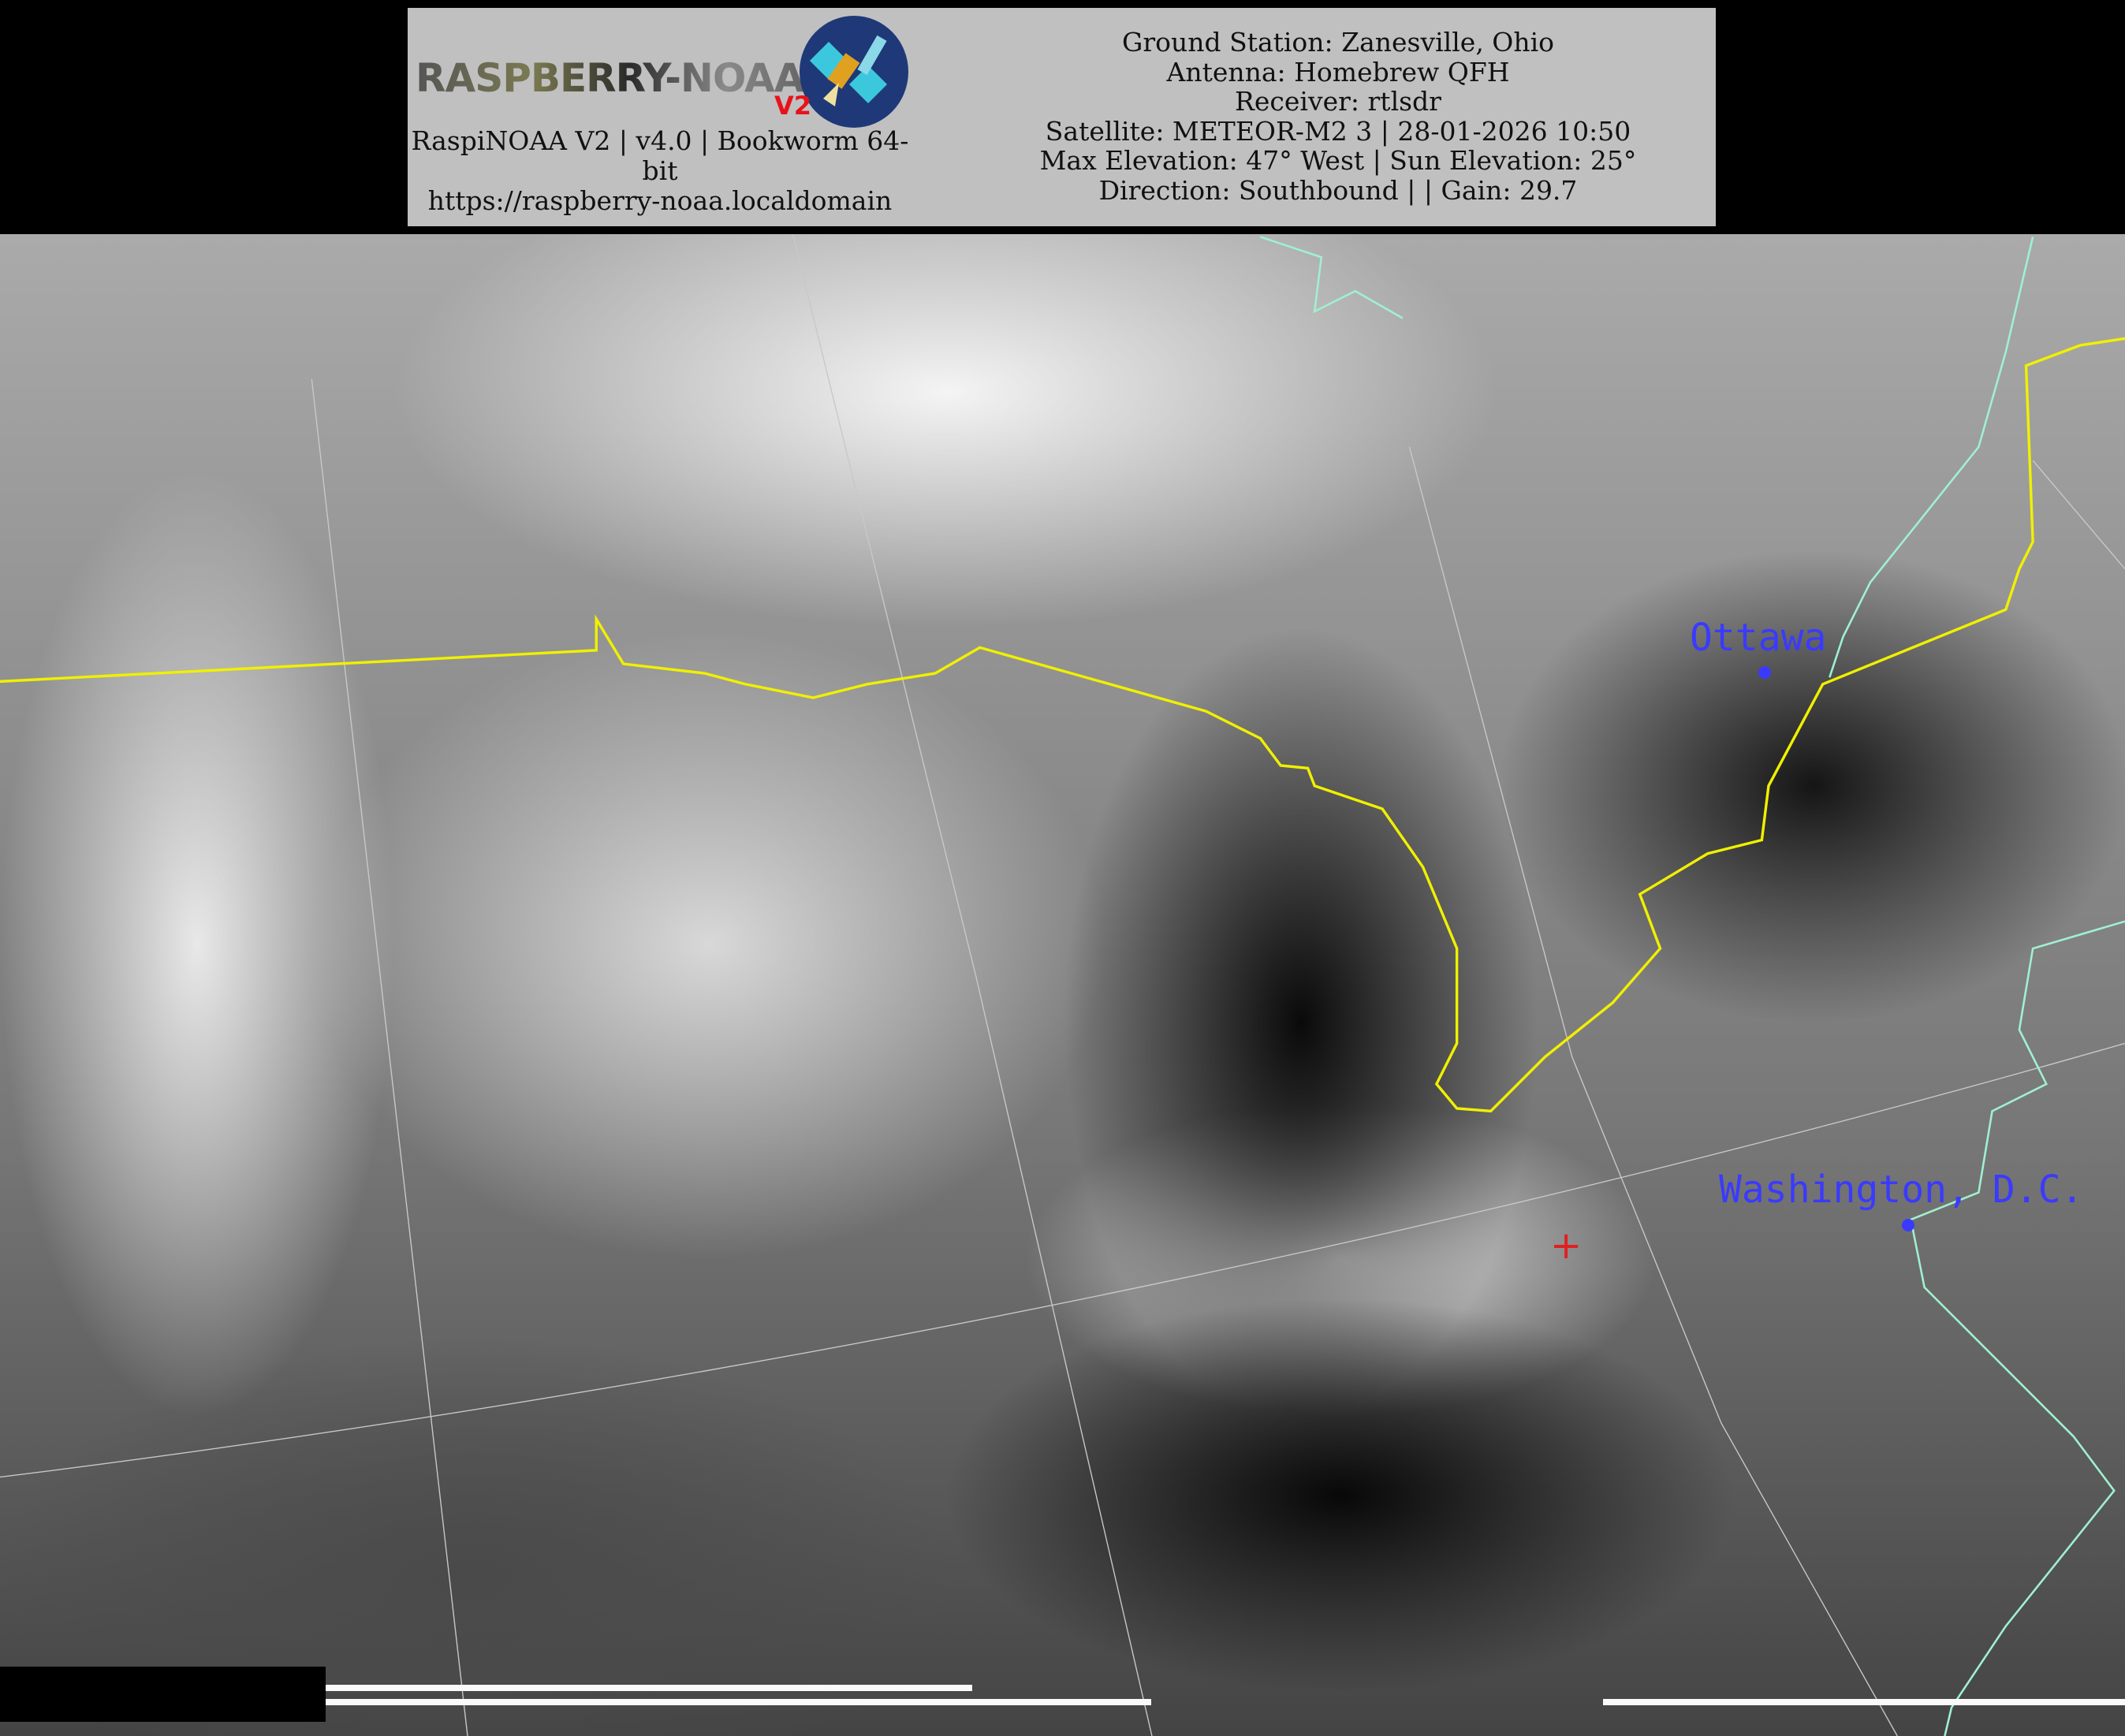  Describe the element at coordinates (610, 78) in the screenshot. I see `logo-text: RASPBERRY-NOAA` at that location.